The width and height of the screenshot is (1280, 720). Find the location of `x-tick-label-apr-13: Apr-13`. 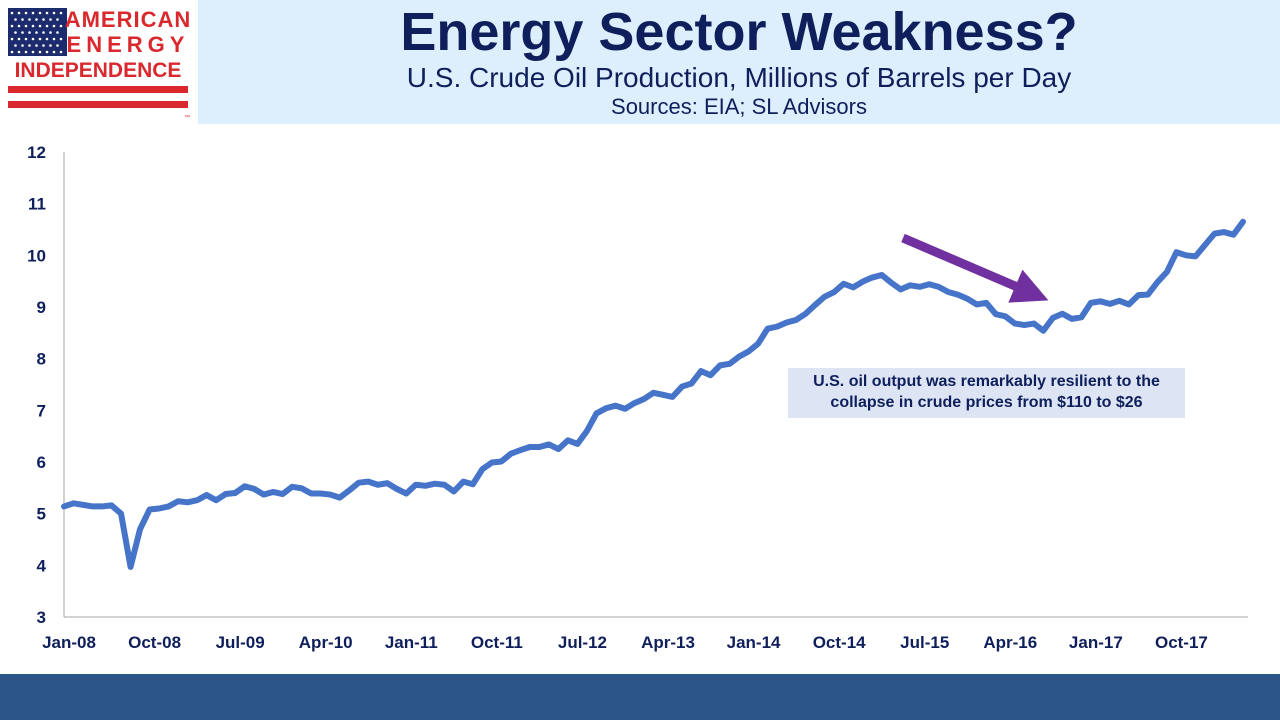

x-tick-label-apr-13: Apr-13 is located at coordinates (668, 642).